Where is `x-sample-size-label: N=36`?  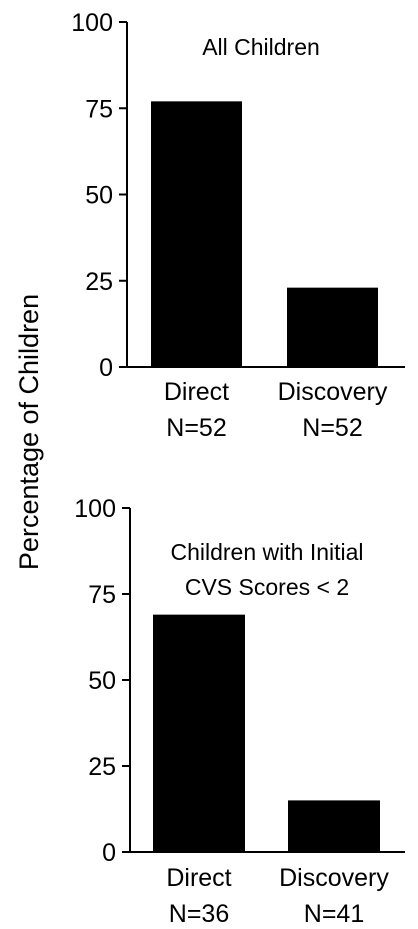
x-sample-size-label: N=36 is located at coordinates (199, 914).